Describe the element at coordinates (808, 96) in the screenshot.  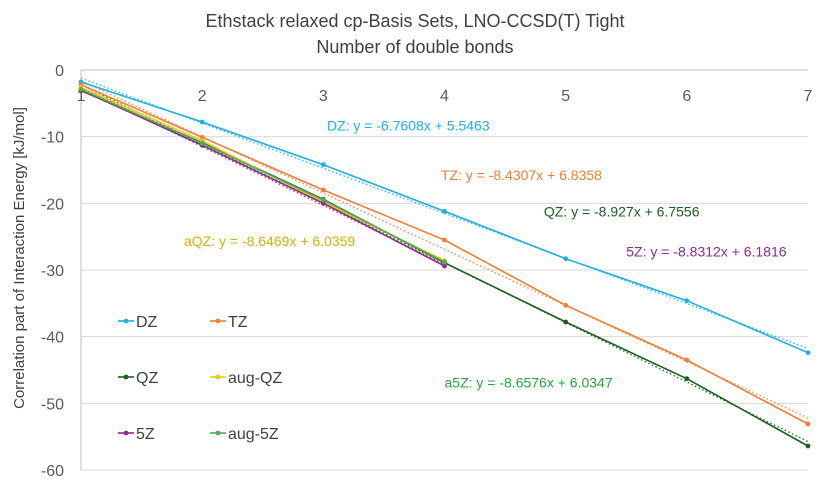
I see `x-tick-label: 7` at that location.